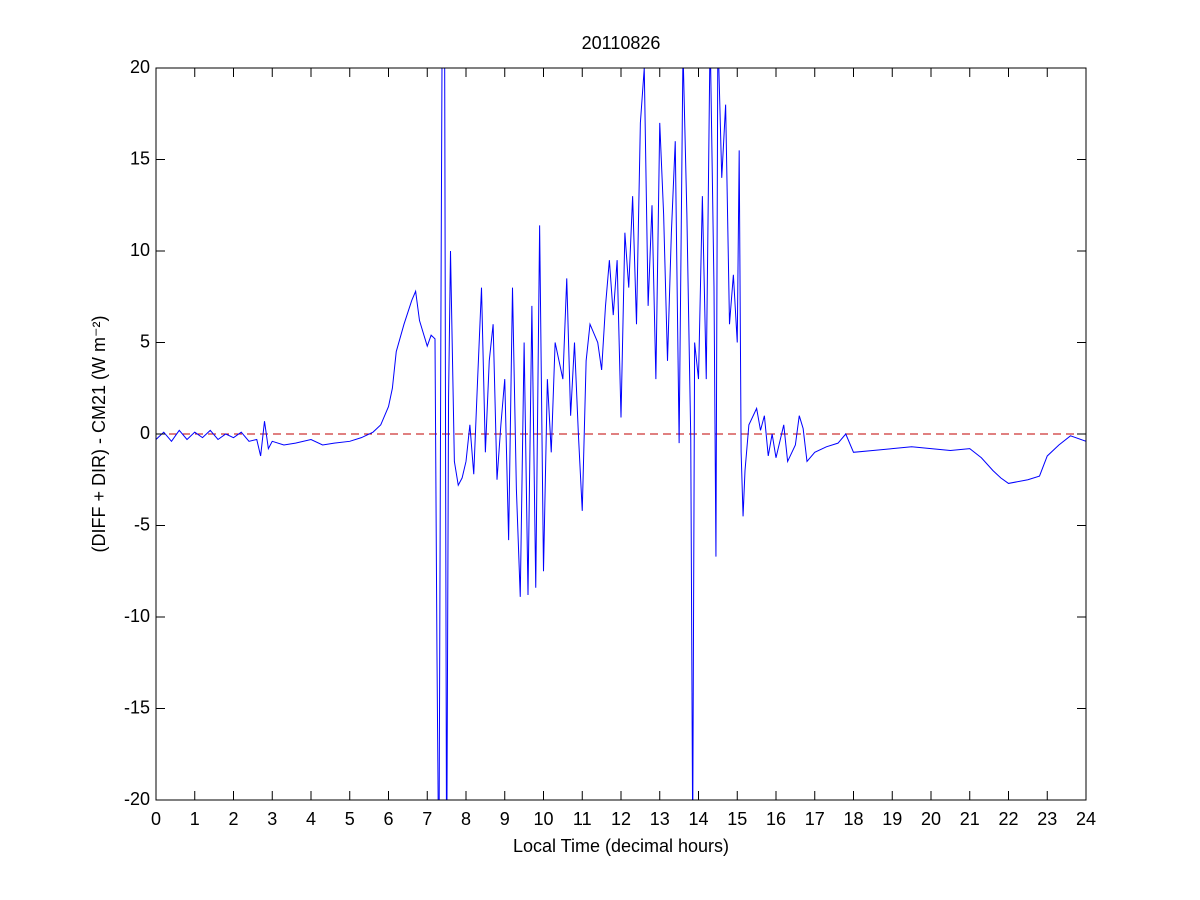 The height and width of the screenshot is (900, 1200). I want to click on x-tick-label: 14, so click(698, 819).